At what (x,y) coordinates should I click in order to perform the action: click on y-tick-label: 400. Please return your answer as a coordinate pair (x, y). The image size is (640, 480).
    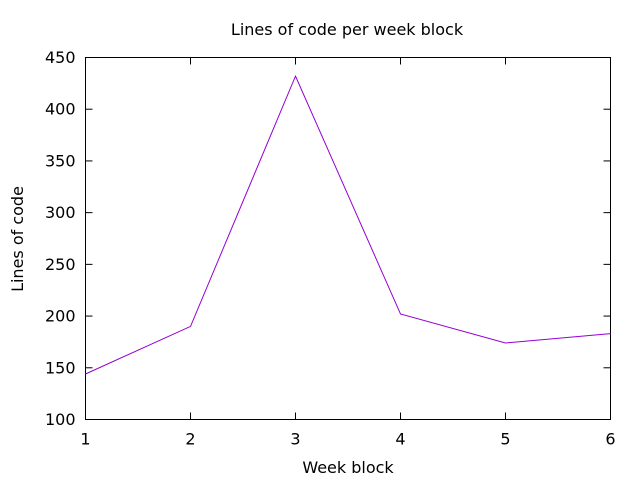
    Looking at the image, I should click on (60, 109).